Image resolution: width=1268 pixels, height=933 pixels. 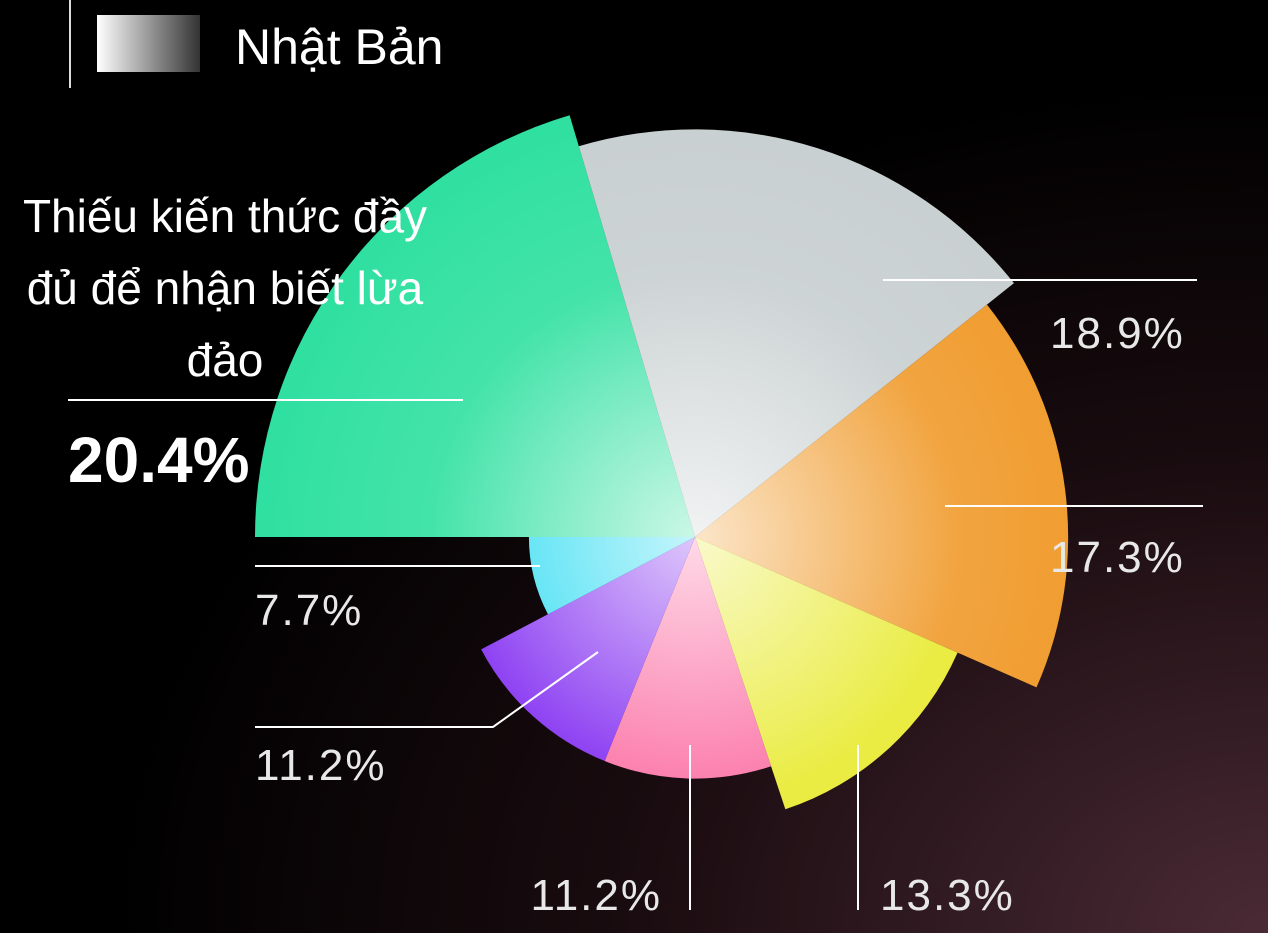 I want to click on value-label: 20.4%, so click(x=158, y=460).